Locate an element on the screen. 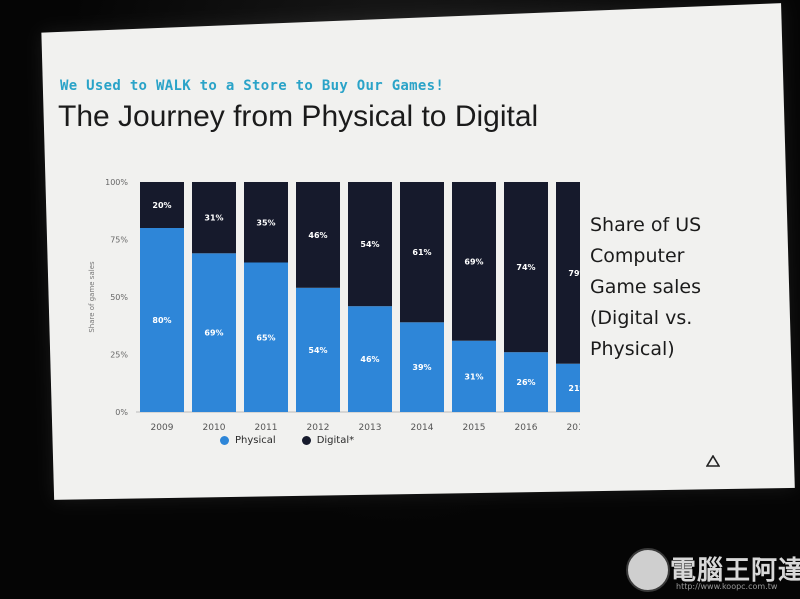 The width and height of the screenshot is (800, 599). y-tick-label: 0% is located at coordinates (121, 412).